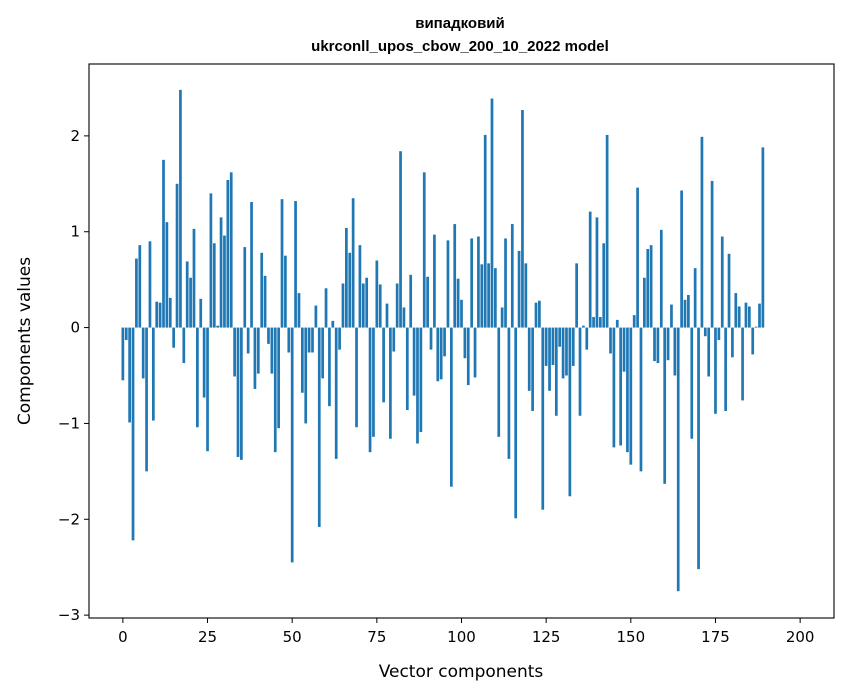 This screenshot has height=696, width=847. What do you see at coordinates (69, 615) in the screenshot?
I see `y-tick-label: −3` at bounding box center [69, 615].